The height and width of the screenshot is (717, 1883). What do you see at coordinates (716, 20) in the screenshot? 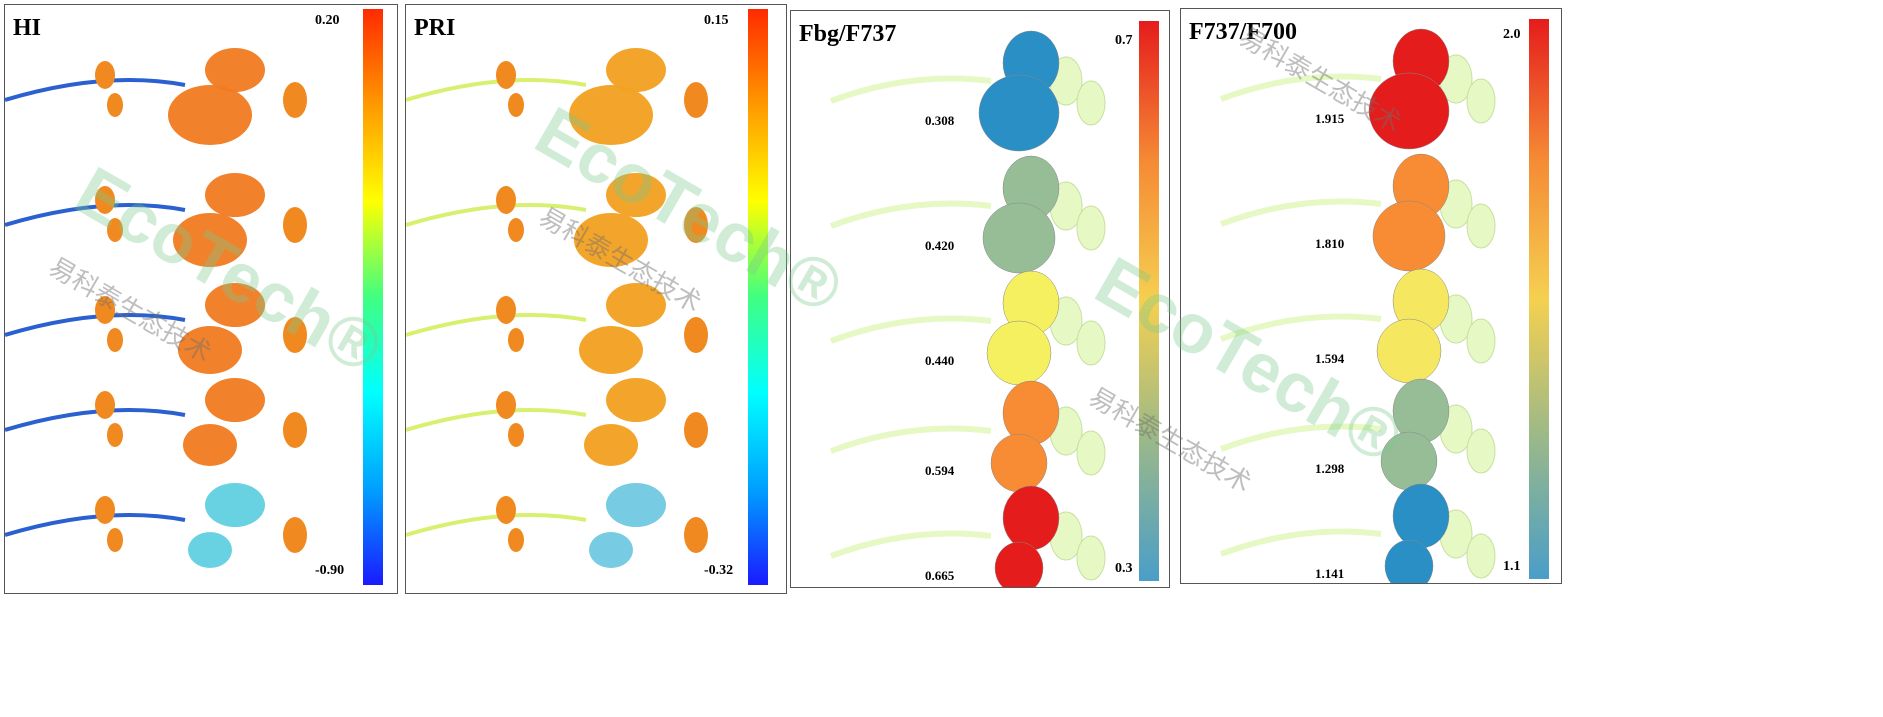
I see `colorbar-max-label: 0.15` at bounding box center [716, 20].